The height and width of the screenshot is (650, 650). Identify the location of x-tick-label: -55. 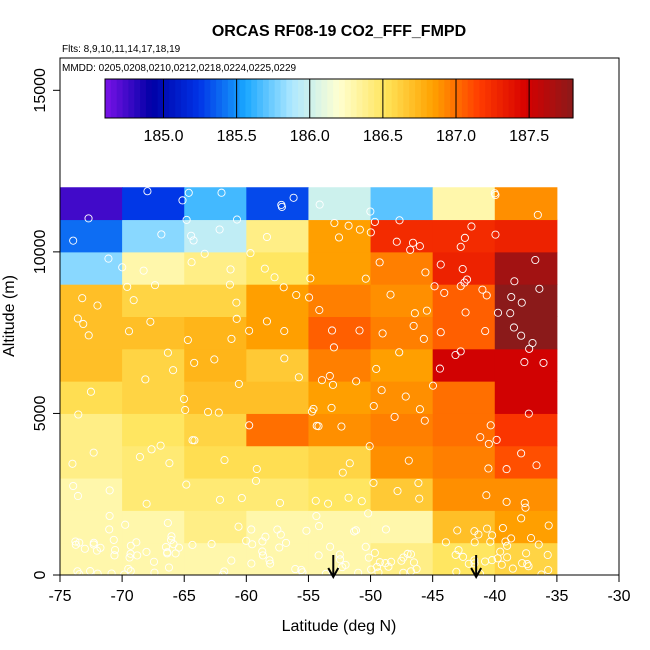
(308, 596).